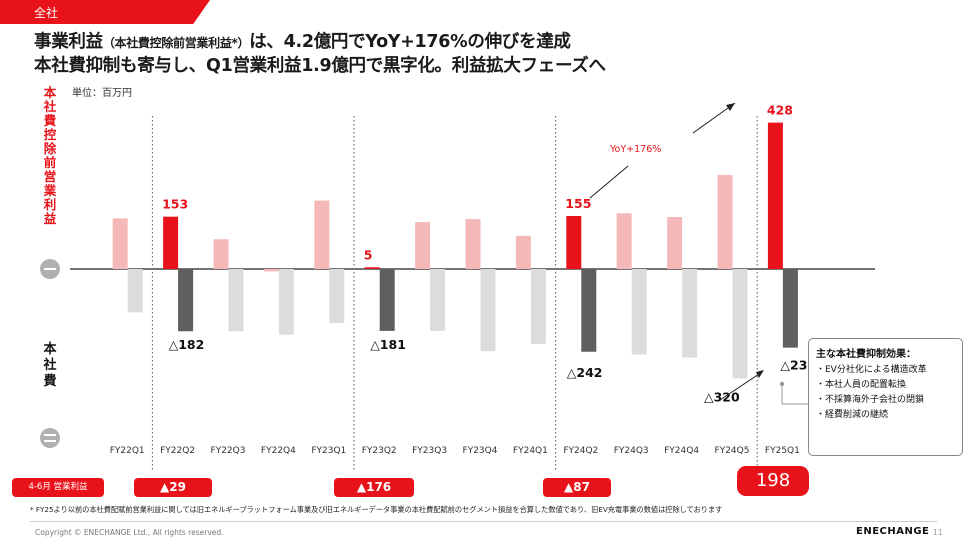 This screenshot has height=543, width=967. What do you see at coordinates (175, 204) in the screenshot?
I see `profit-data-label: 153` at bounding box center [175, 204].